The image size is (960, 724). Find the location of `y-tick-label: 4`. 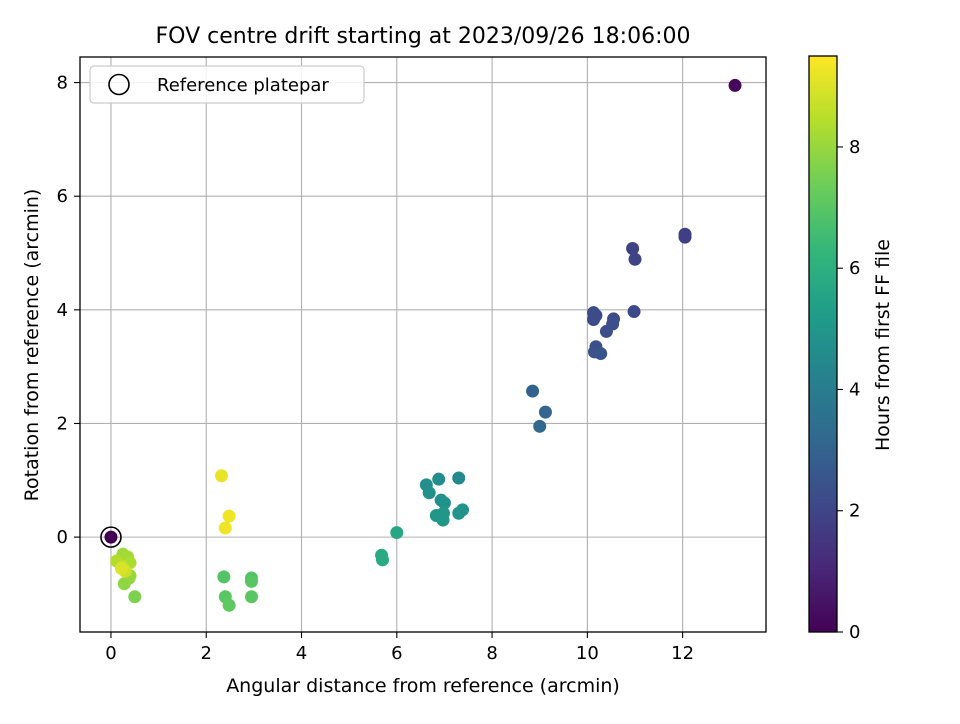

y-tick-label: 4 is located at coordinates (62, 310).